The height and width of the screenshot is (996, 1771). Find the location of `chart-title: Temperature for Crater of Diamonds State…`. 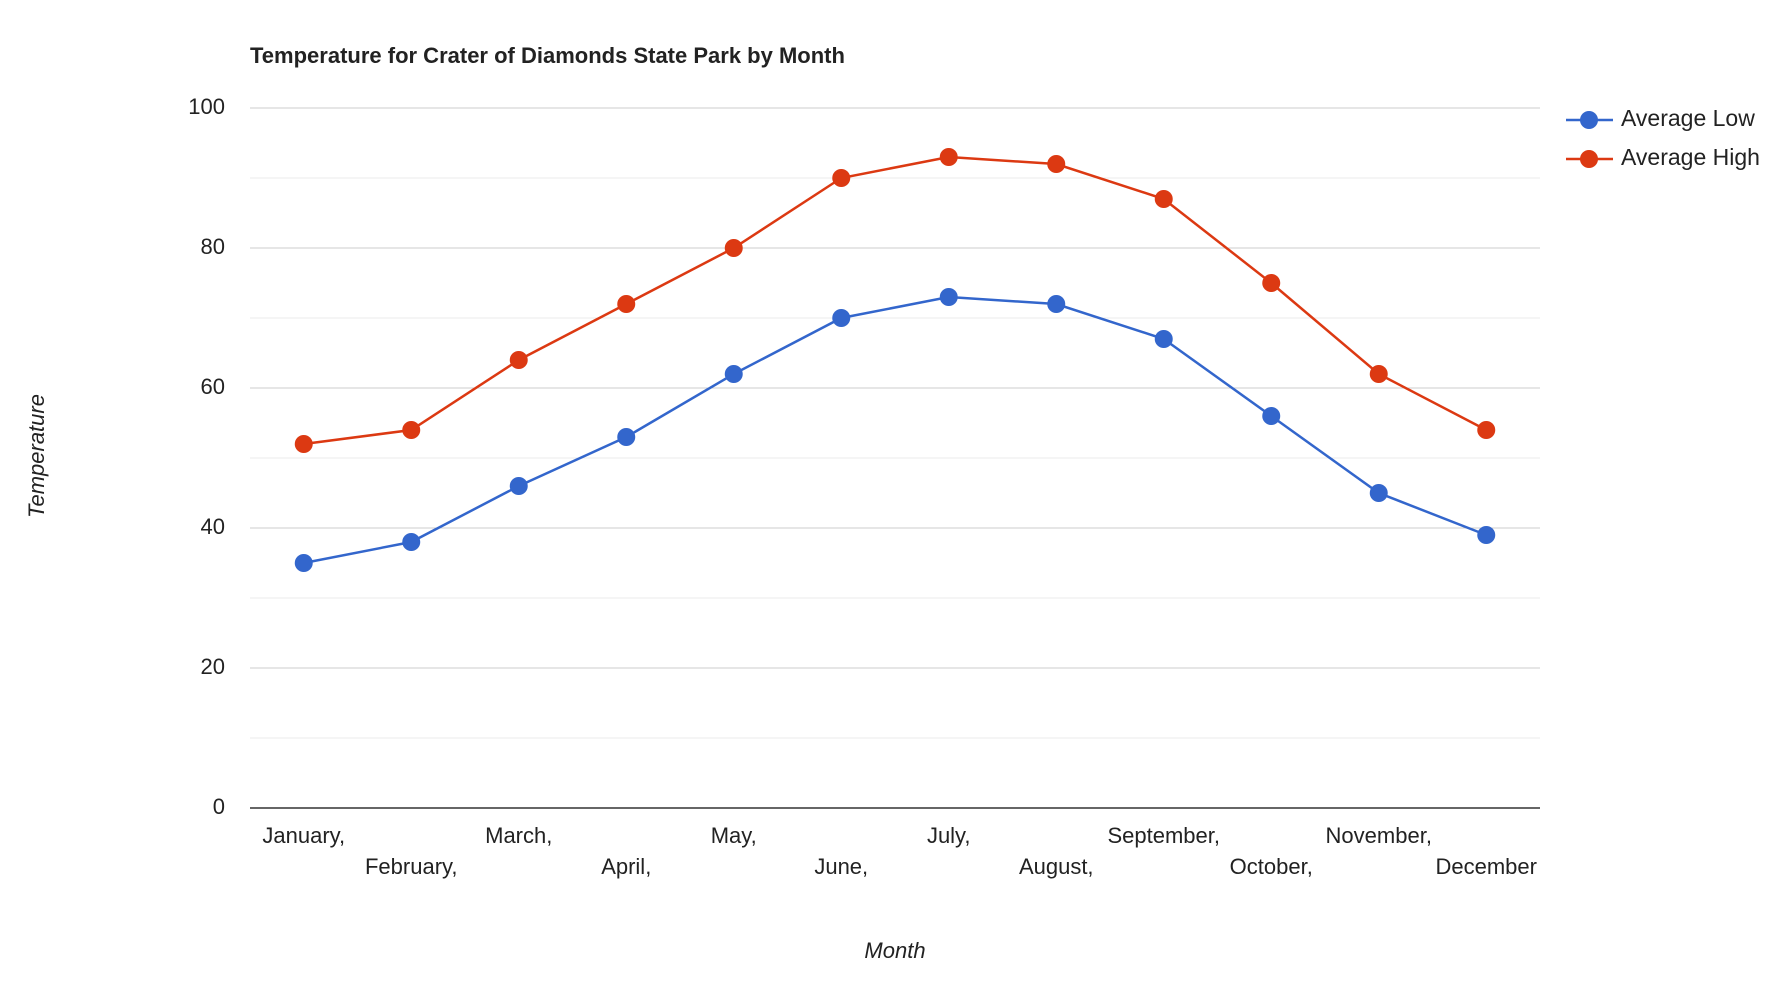

chart-title: Temperature for Crater of Diamonds State… is located at coordinates (547, 55).